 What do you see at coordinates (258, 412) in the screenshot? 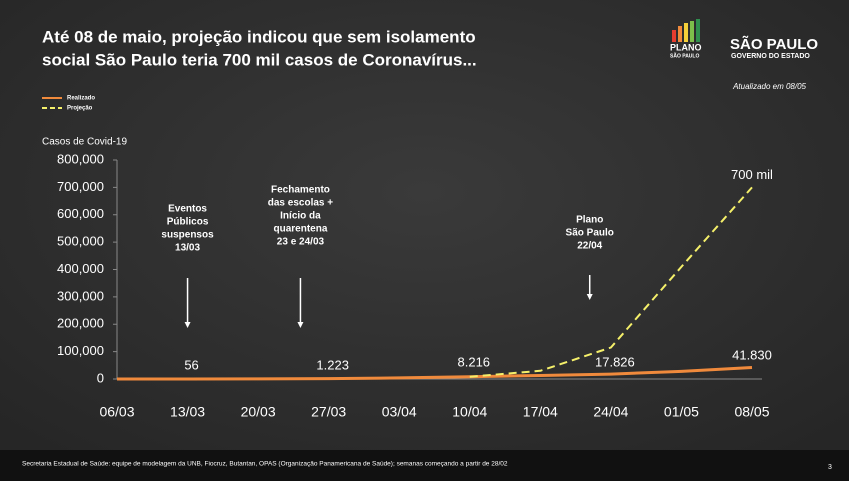
I see `x-tick-label: 20/03` at bounding box center [258, 412].